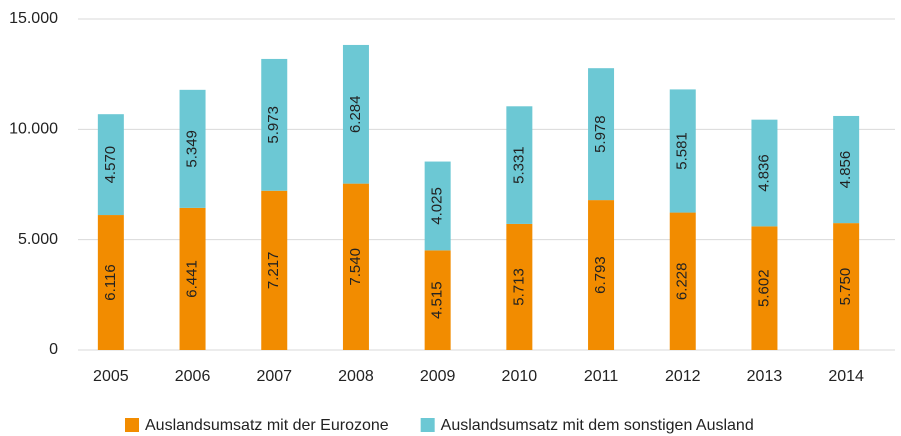 Image resolution: width=901 pixels, height=436 pixels. I want to click on value-label: 7.540, so click(355, 267).